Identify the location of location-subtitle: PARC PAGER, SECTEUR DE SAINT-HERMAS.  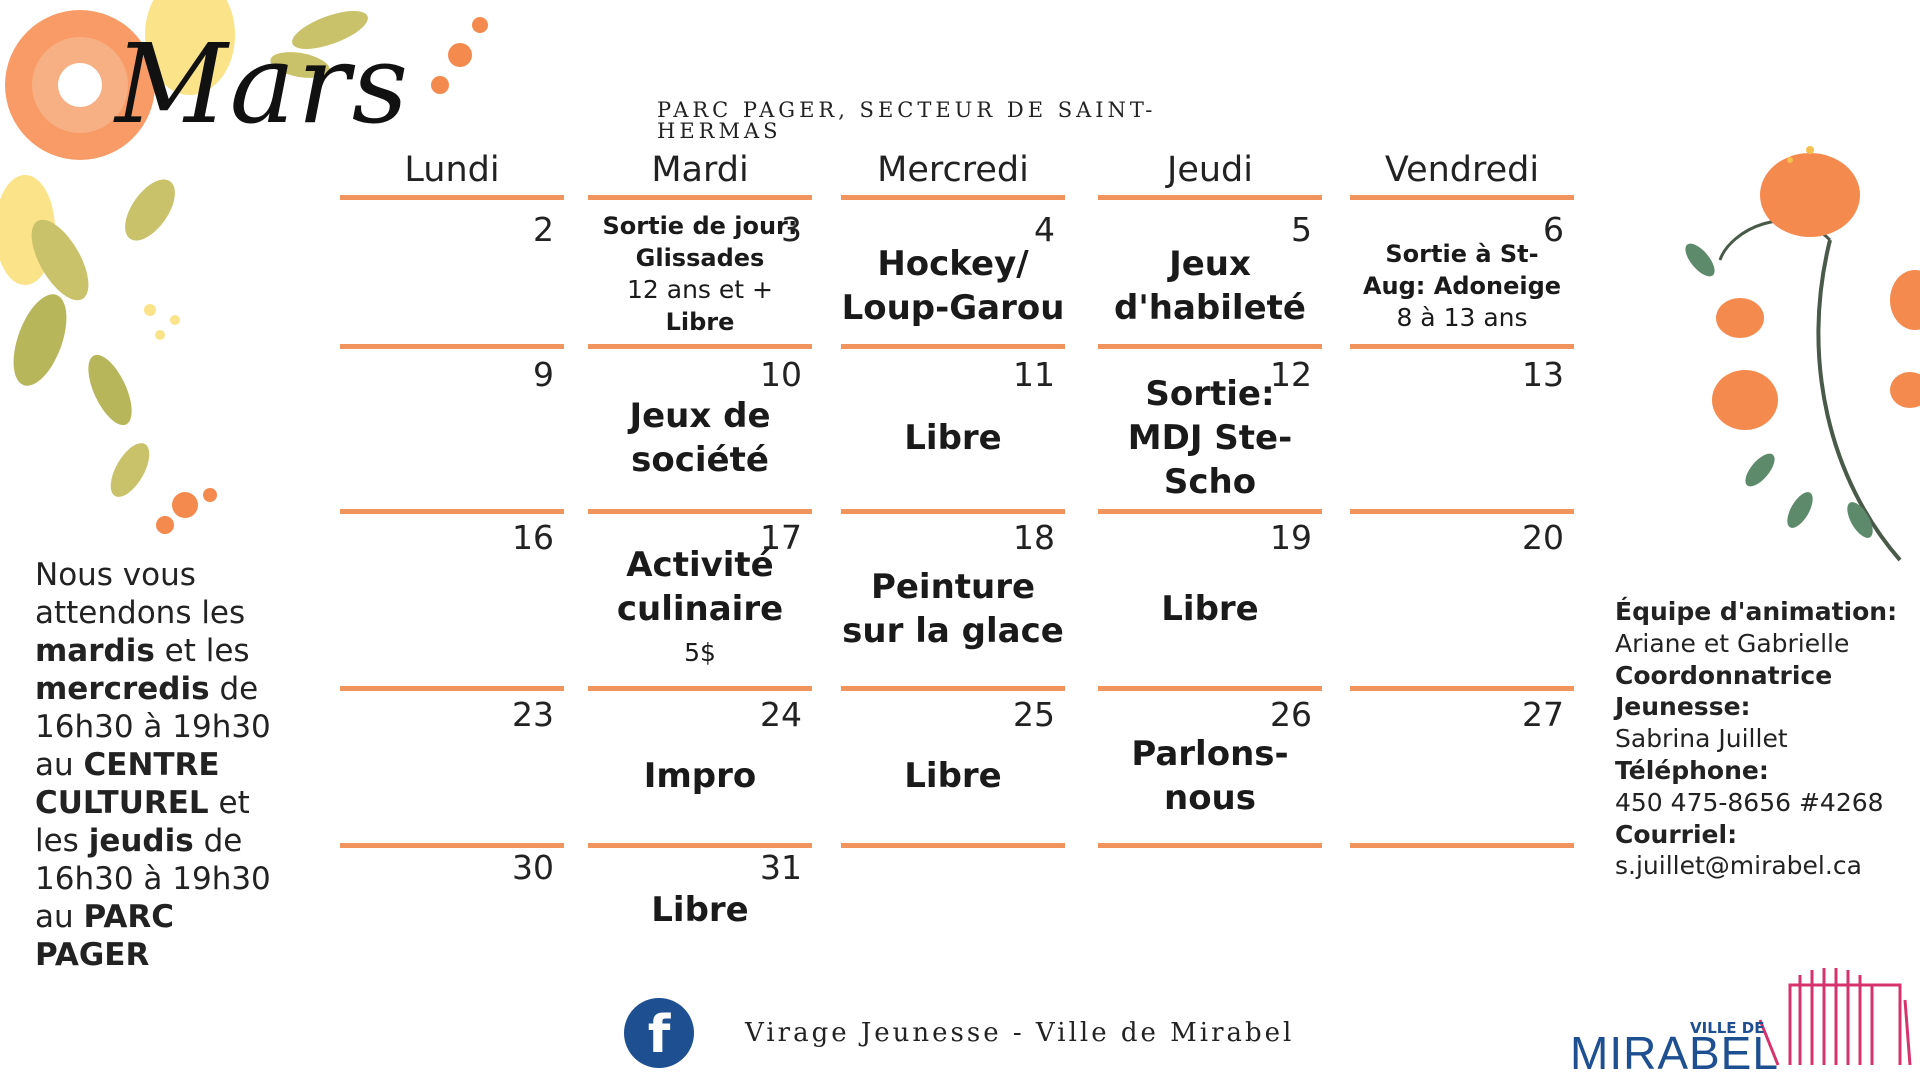
(907, 120).